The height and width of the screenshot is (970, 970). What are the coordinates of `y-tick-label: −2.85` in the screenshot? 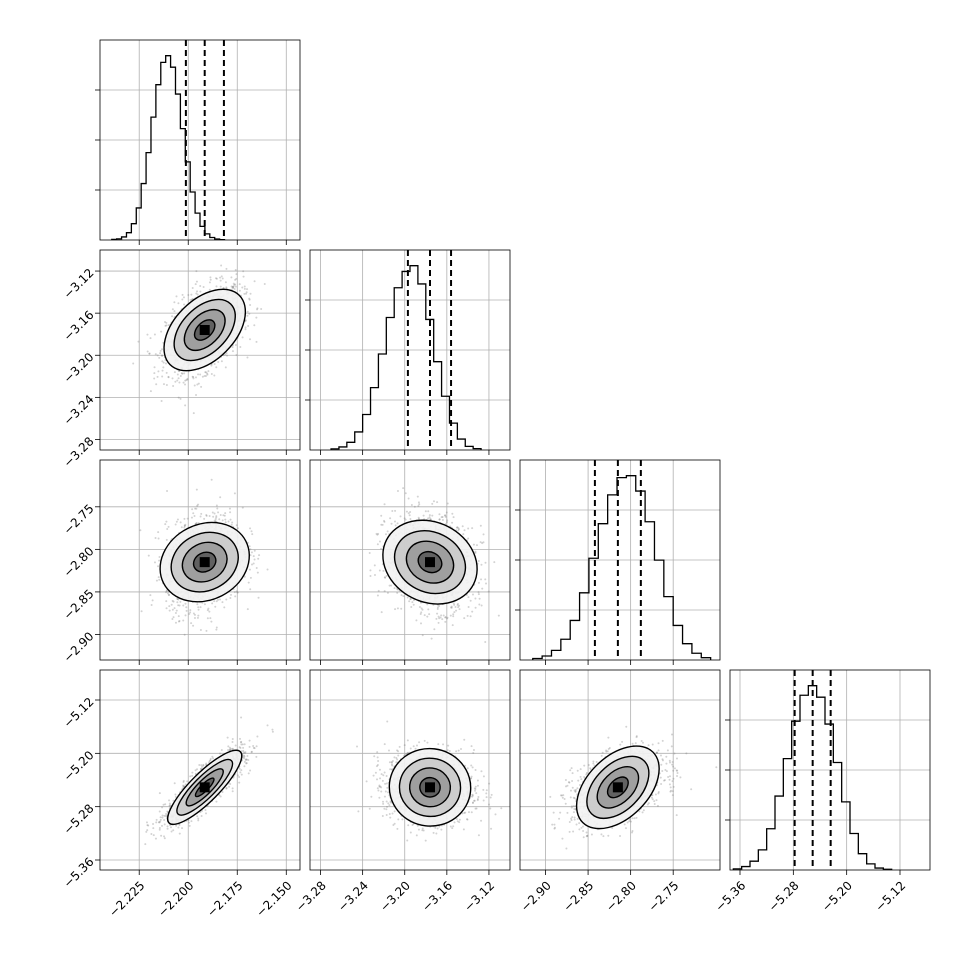 It's located at (79, 605).